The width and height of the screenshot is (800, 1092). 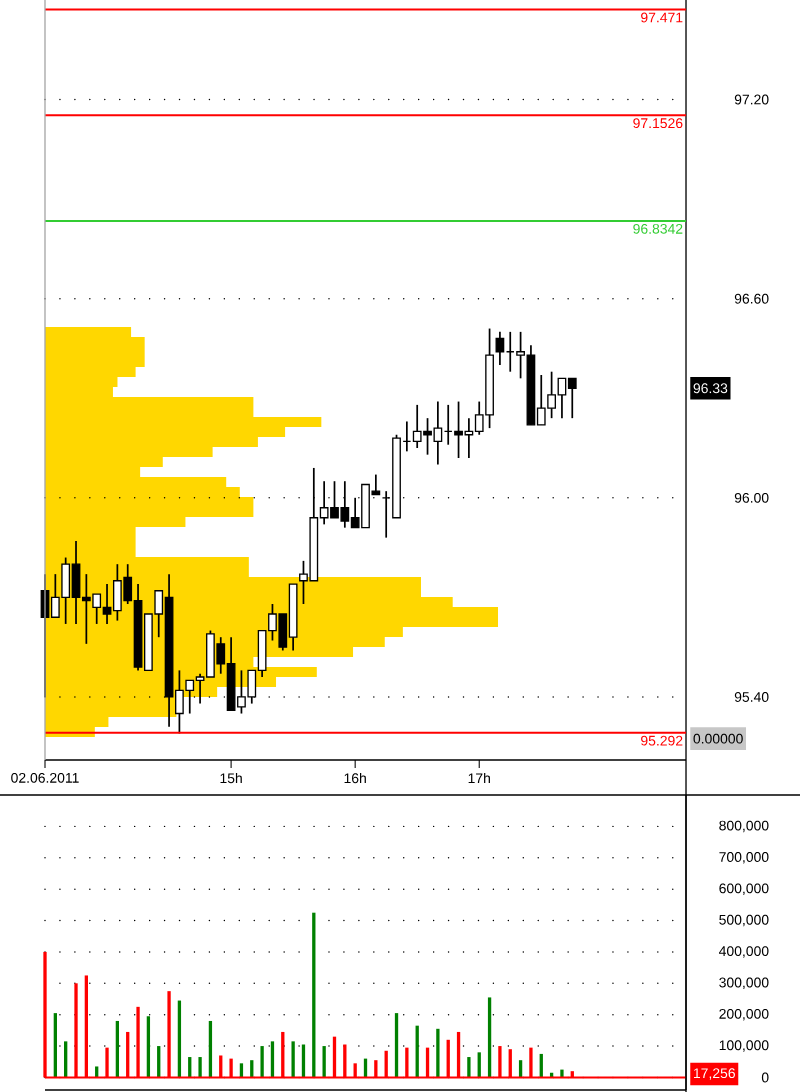 What do you see at coordinates (479, 778) in the screenshot?
I see `x-tick-label: 17h` at bounding box center [479, 778].